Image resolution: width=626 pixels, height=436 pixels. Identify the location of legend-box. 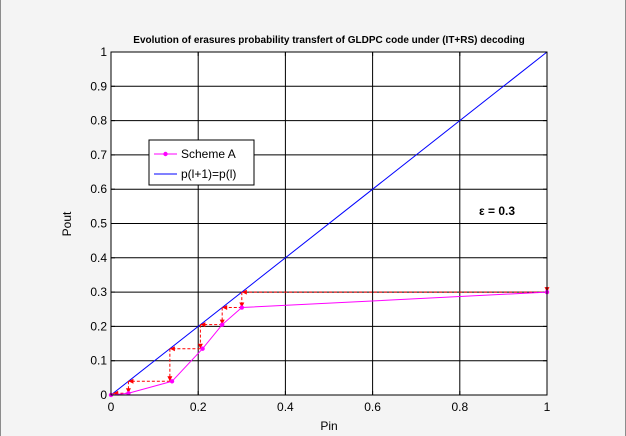
(201, 162).